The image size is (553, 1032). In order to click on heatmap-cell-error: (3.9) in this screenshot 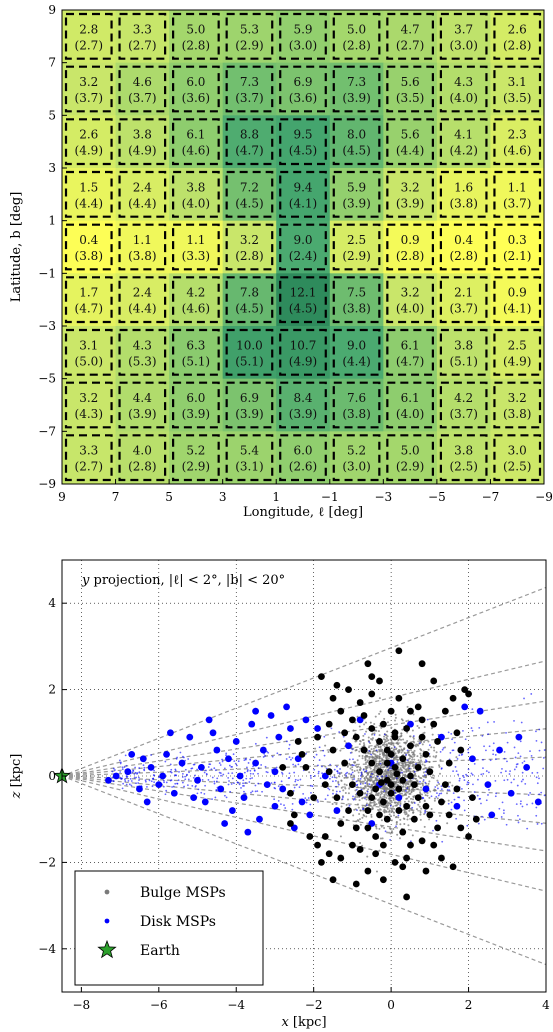, I will do `click(410, 203)`.